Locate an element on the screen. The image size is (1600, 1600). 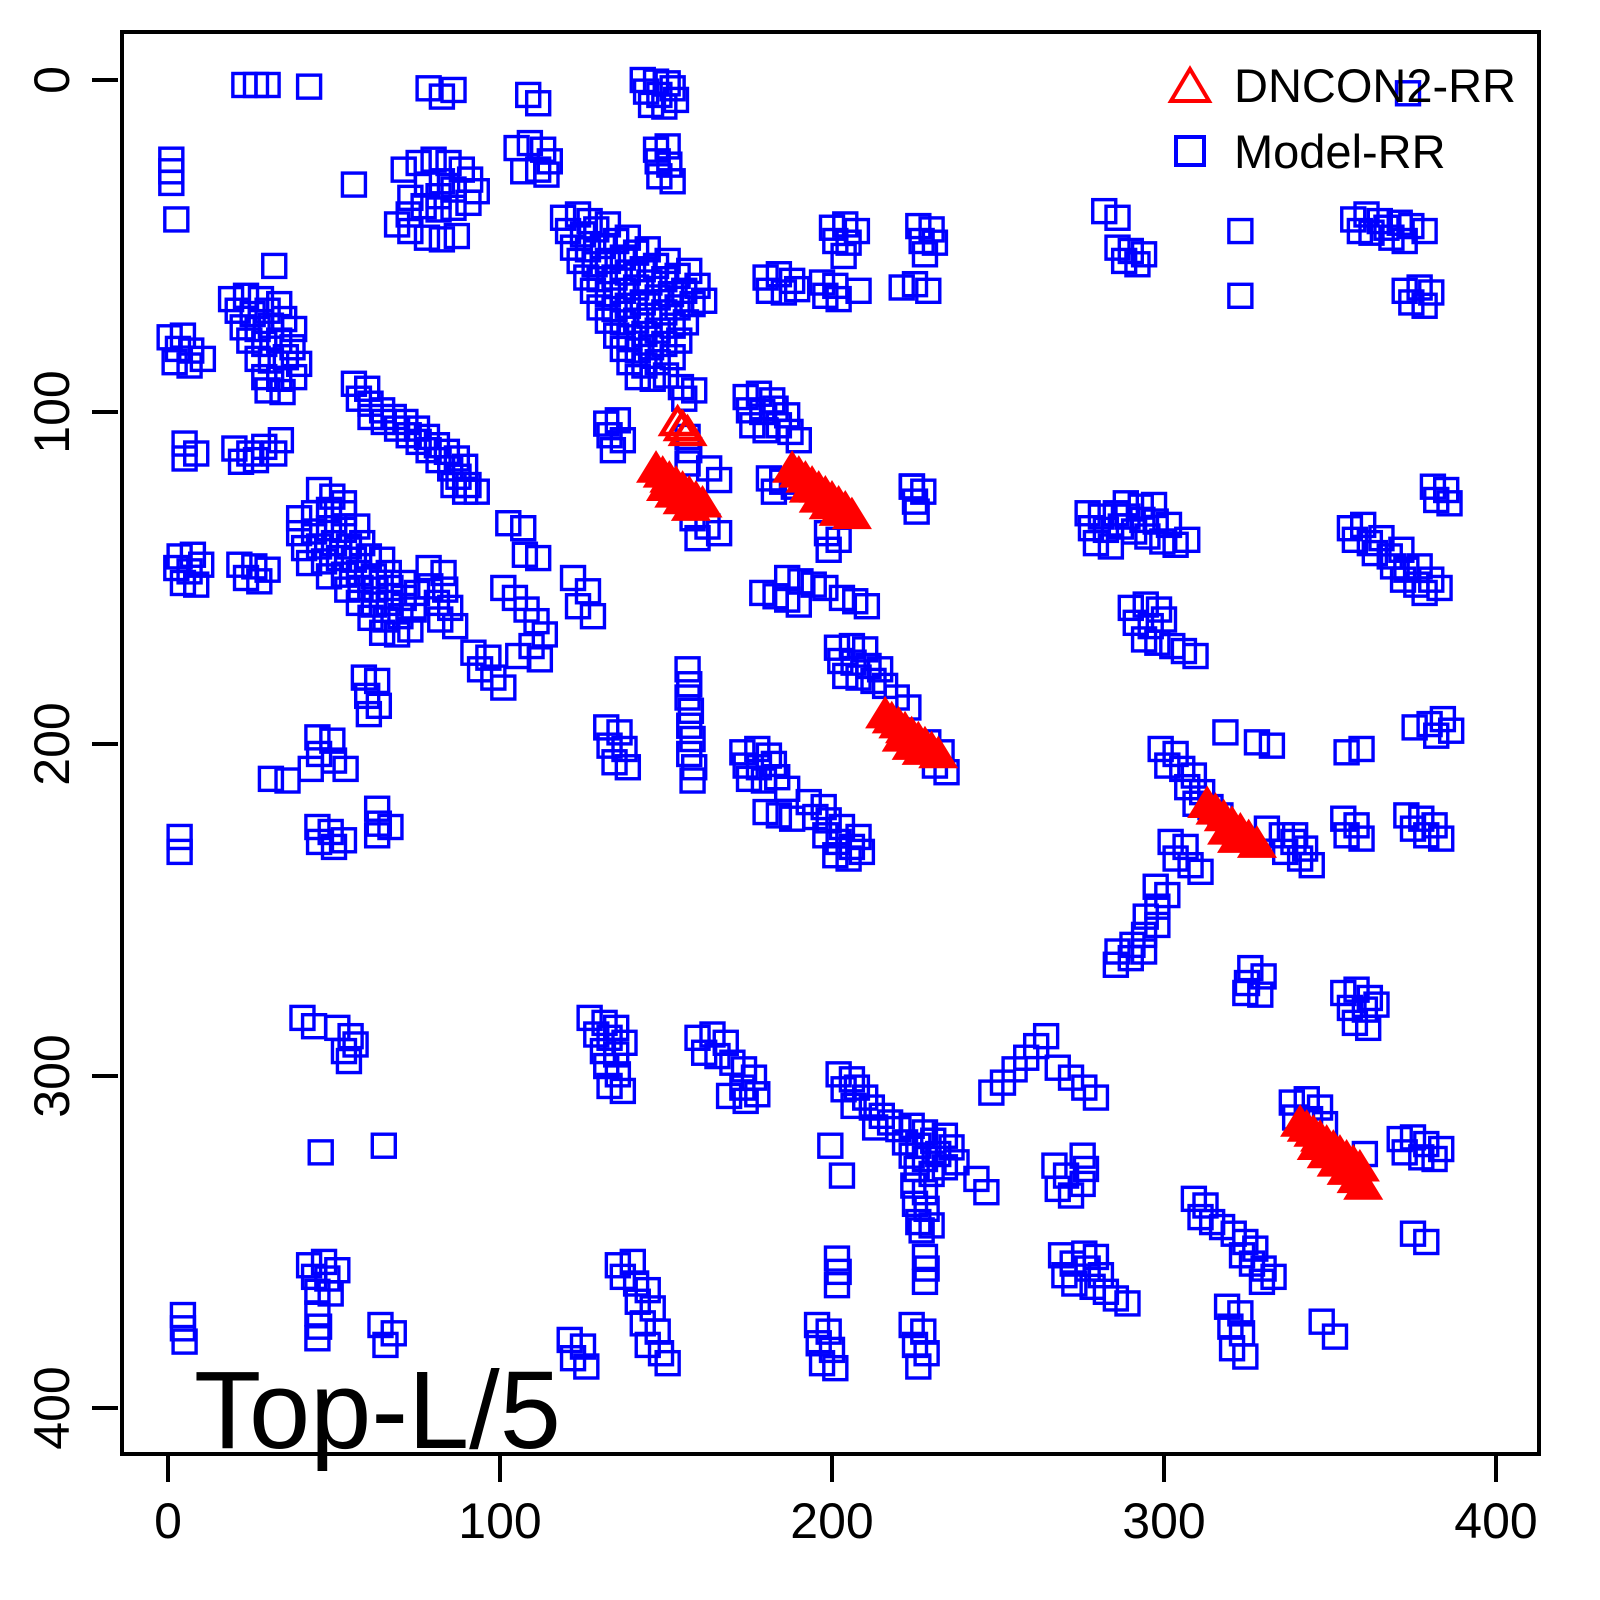
y-tick-label: 300 is located at coordinates (52, 1076).